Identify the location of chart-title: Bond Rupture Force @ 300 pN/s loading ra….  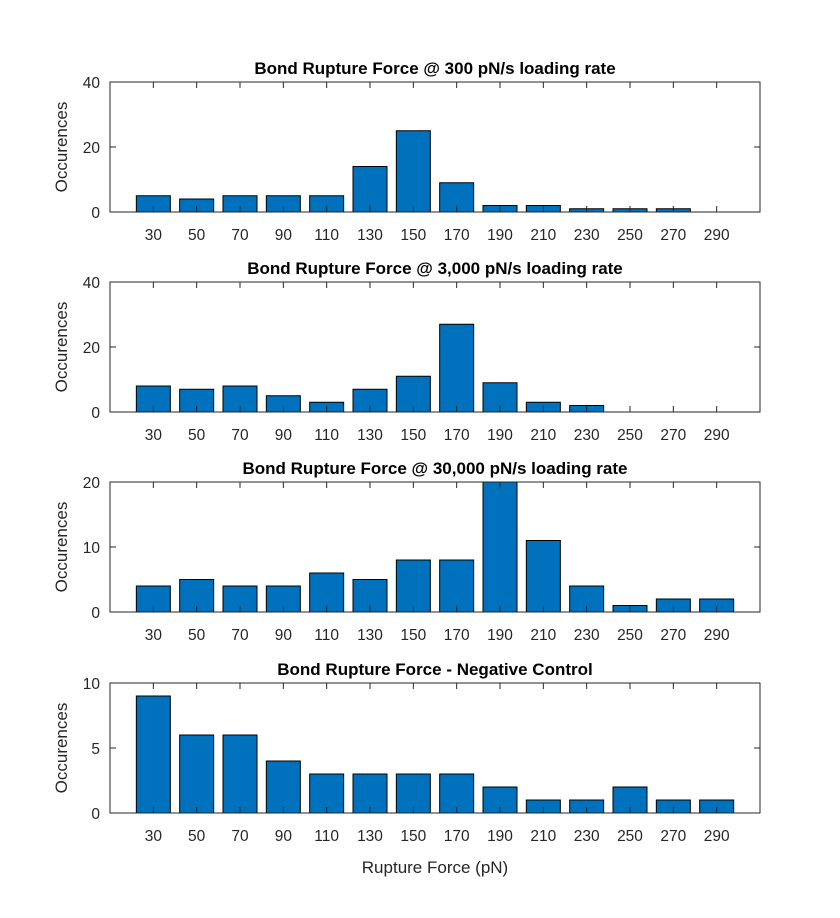
(434, 68).